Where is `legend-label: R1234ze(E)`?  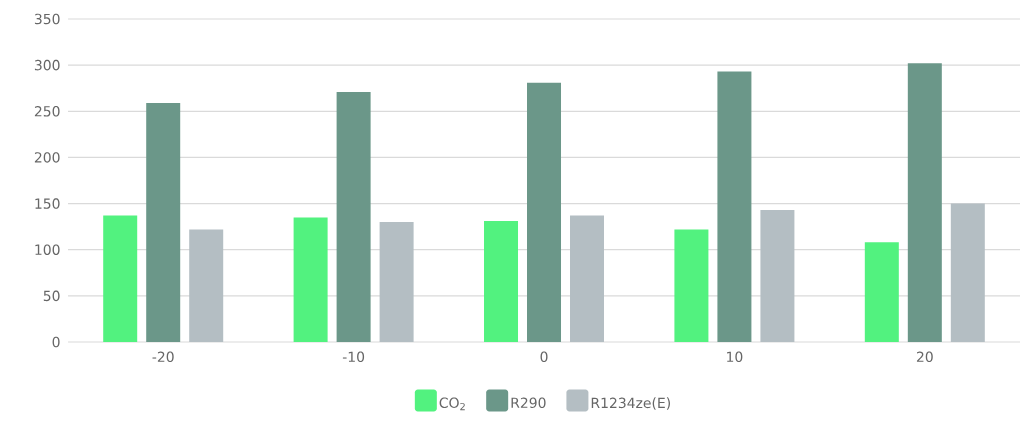 legend-label: R1234ze(E) is located at coordinates (630, 403).